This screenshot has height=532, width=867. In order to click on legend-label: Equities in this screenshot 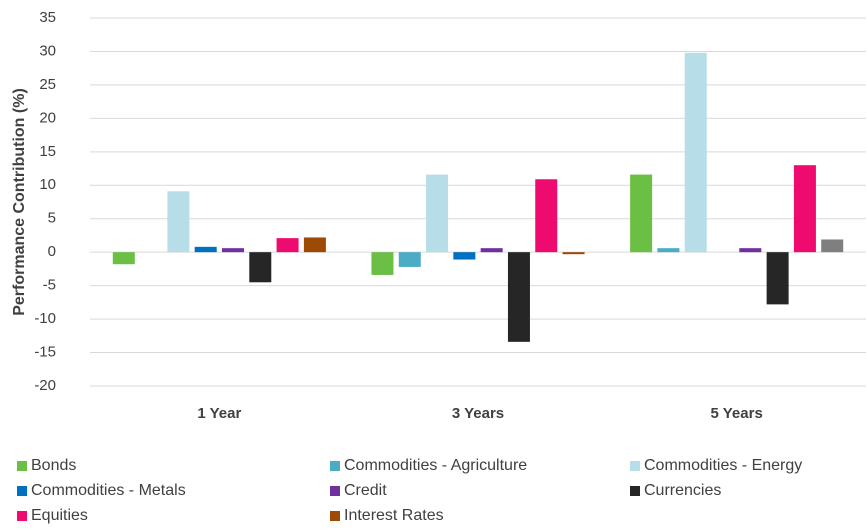, I will do `click(59, 515)`.